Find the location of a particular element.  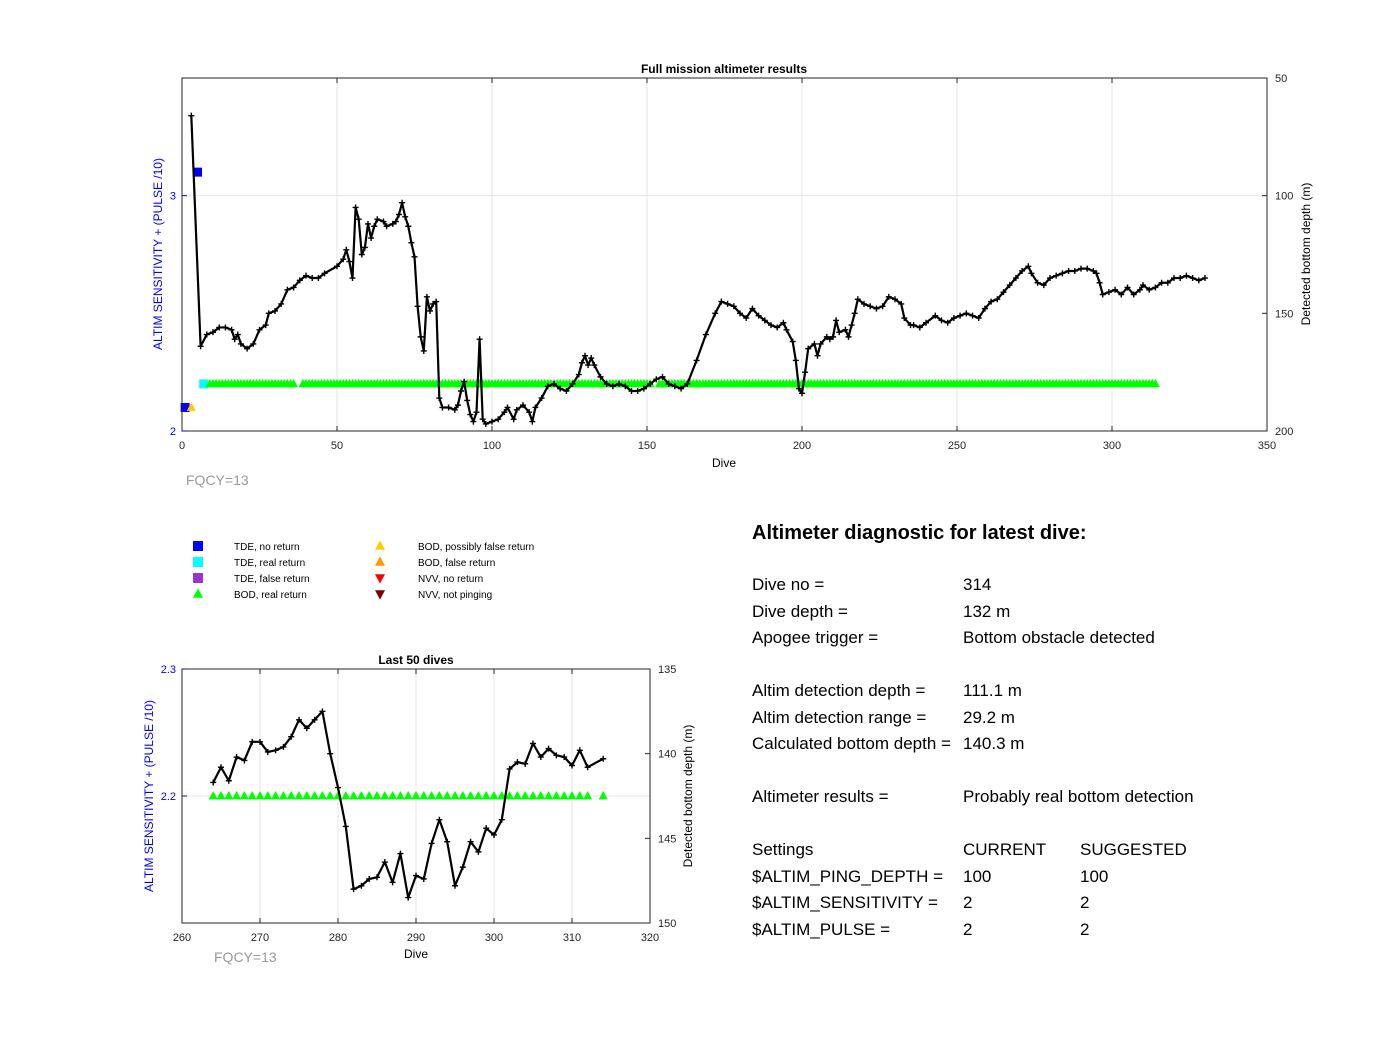

y-left-tick-label: 2.2 is located at coordinates (168, 797).